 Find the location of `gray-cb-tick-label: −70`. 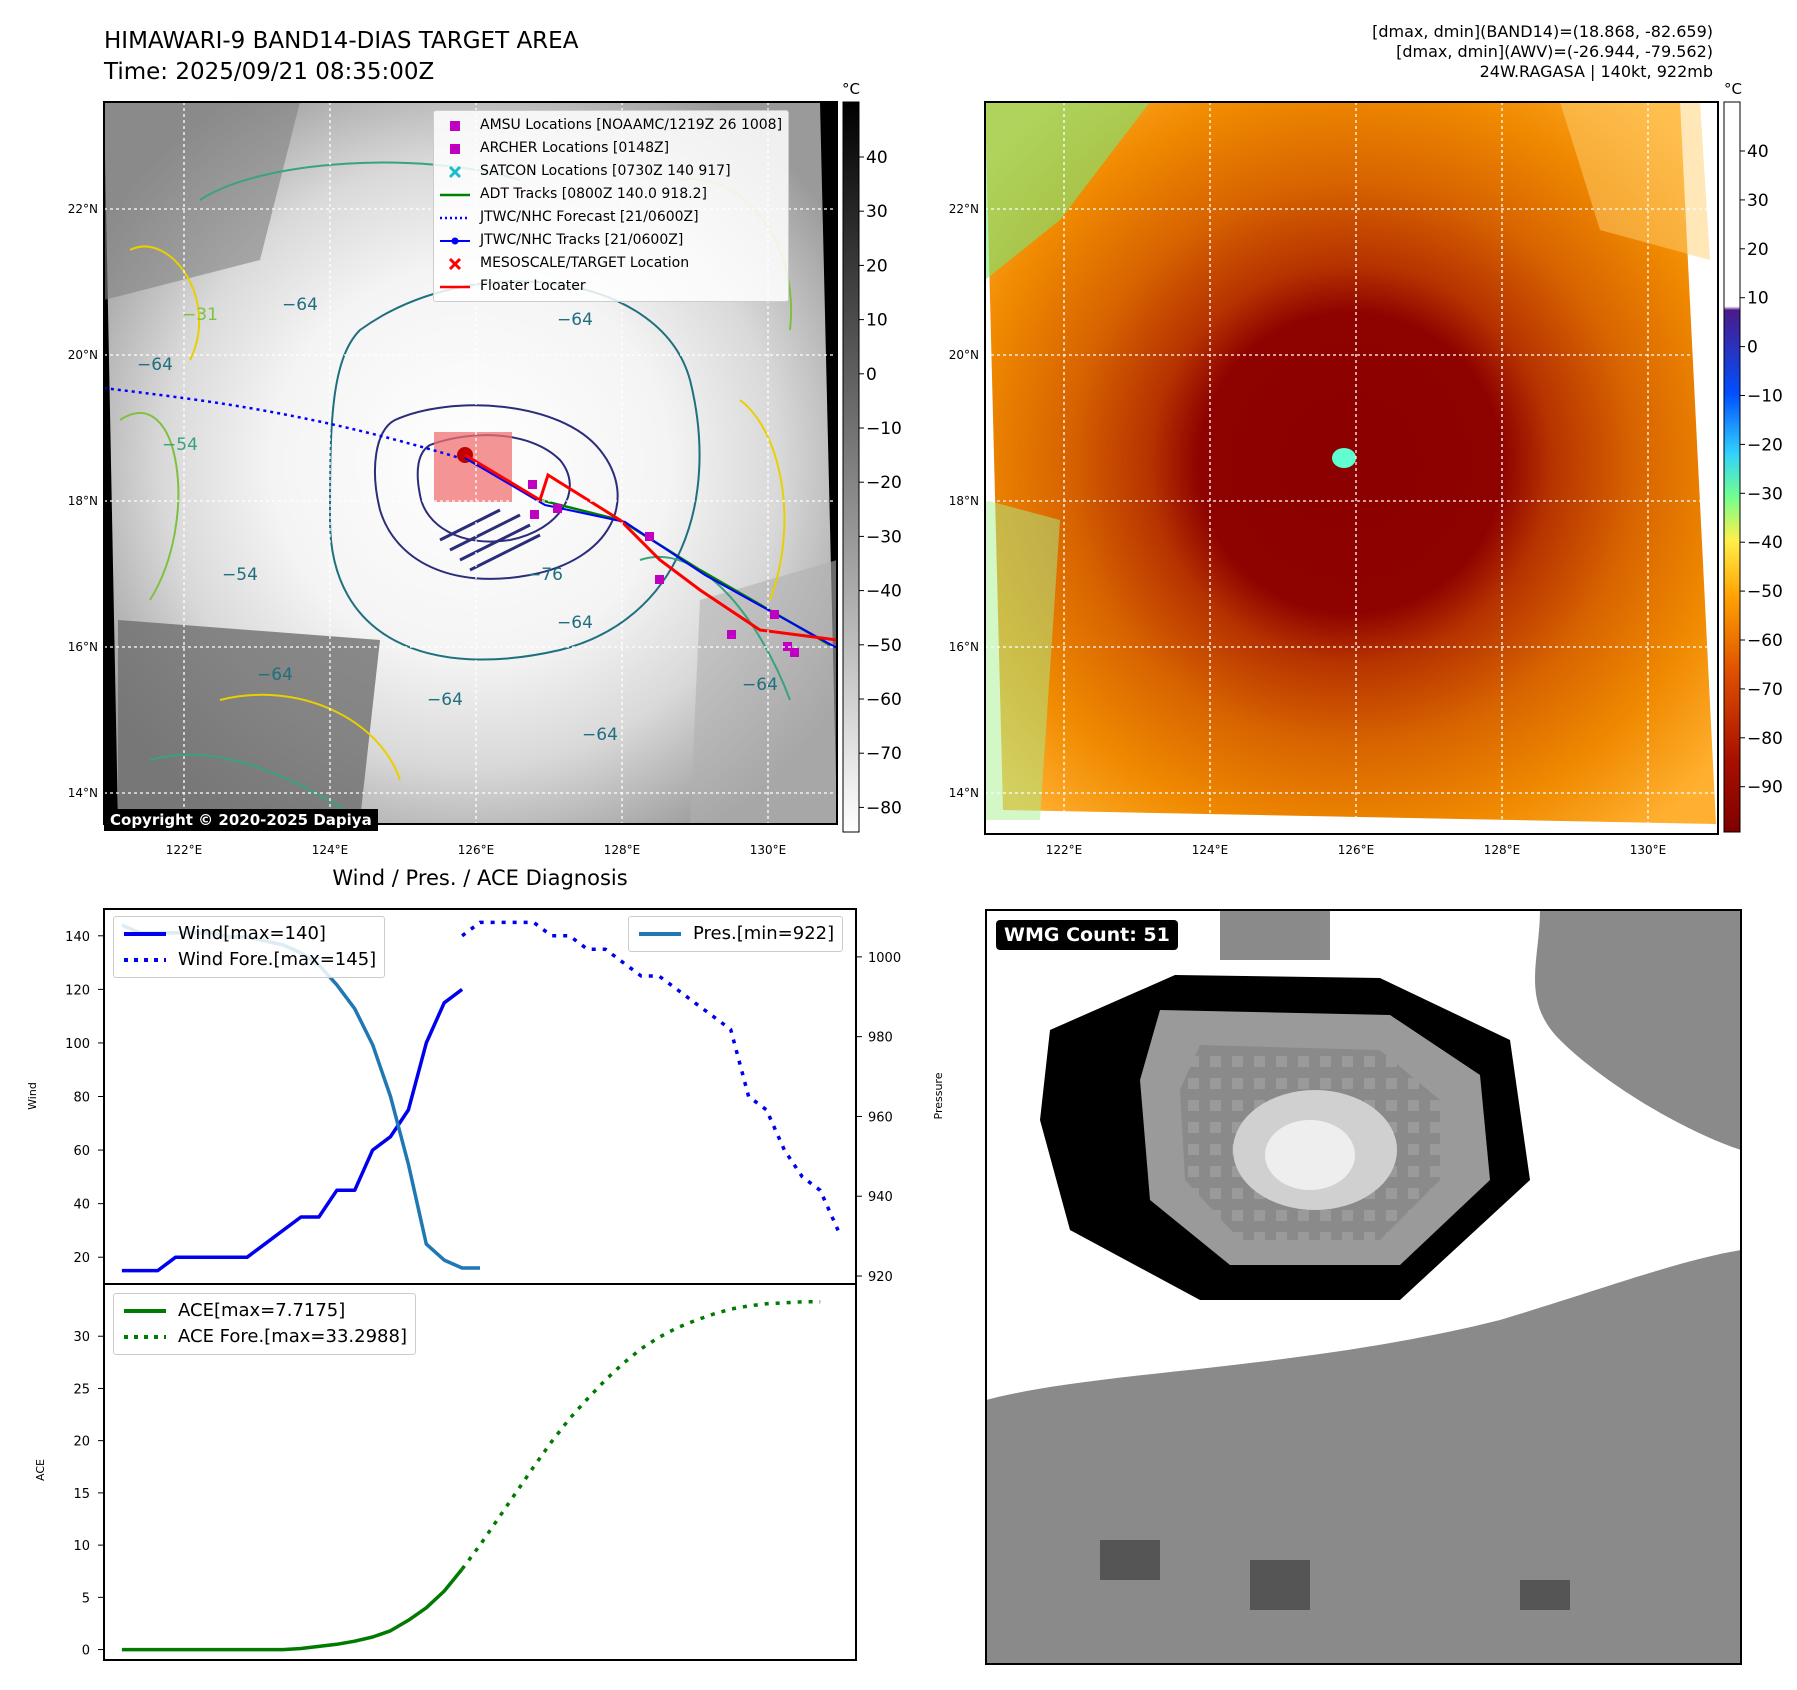

gray-cb-tick-label: −70 is located at coordinates (884, 754).